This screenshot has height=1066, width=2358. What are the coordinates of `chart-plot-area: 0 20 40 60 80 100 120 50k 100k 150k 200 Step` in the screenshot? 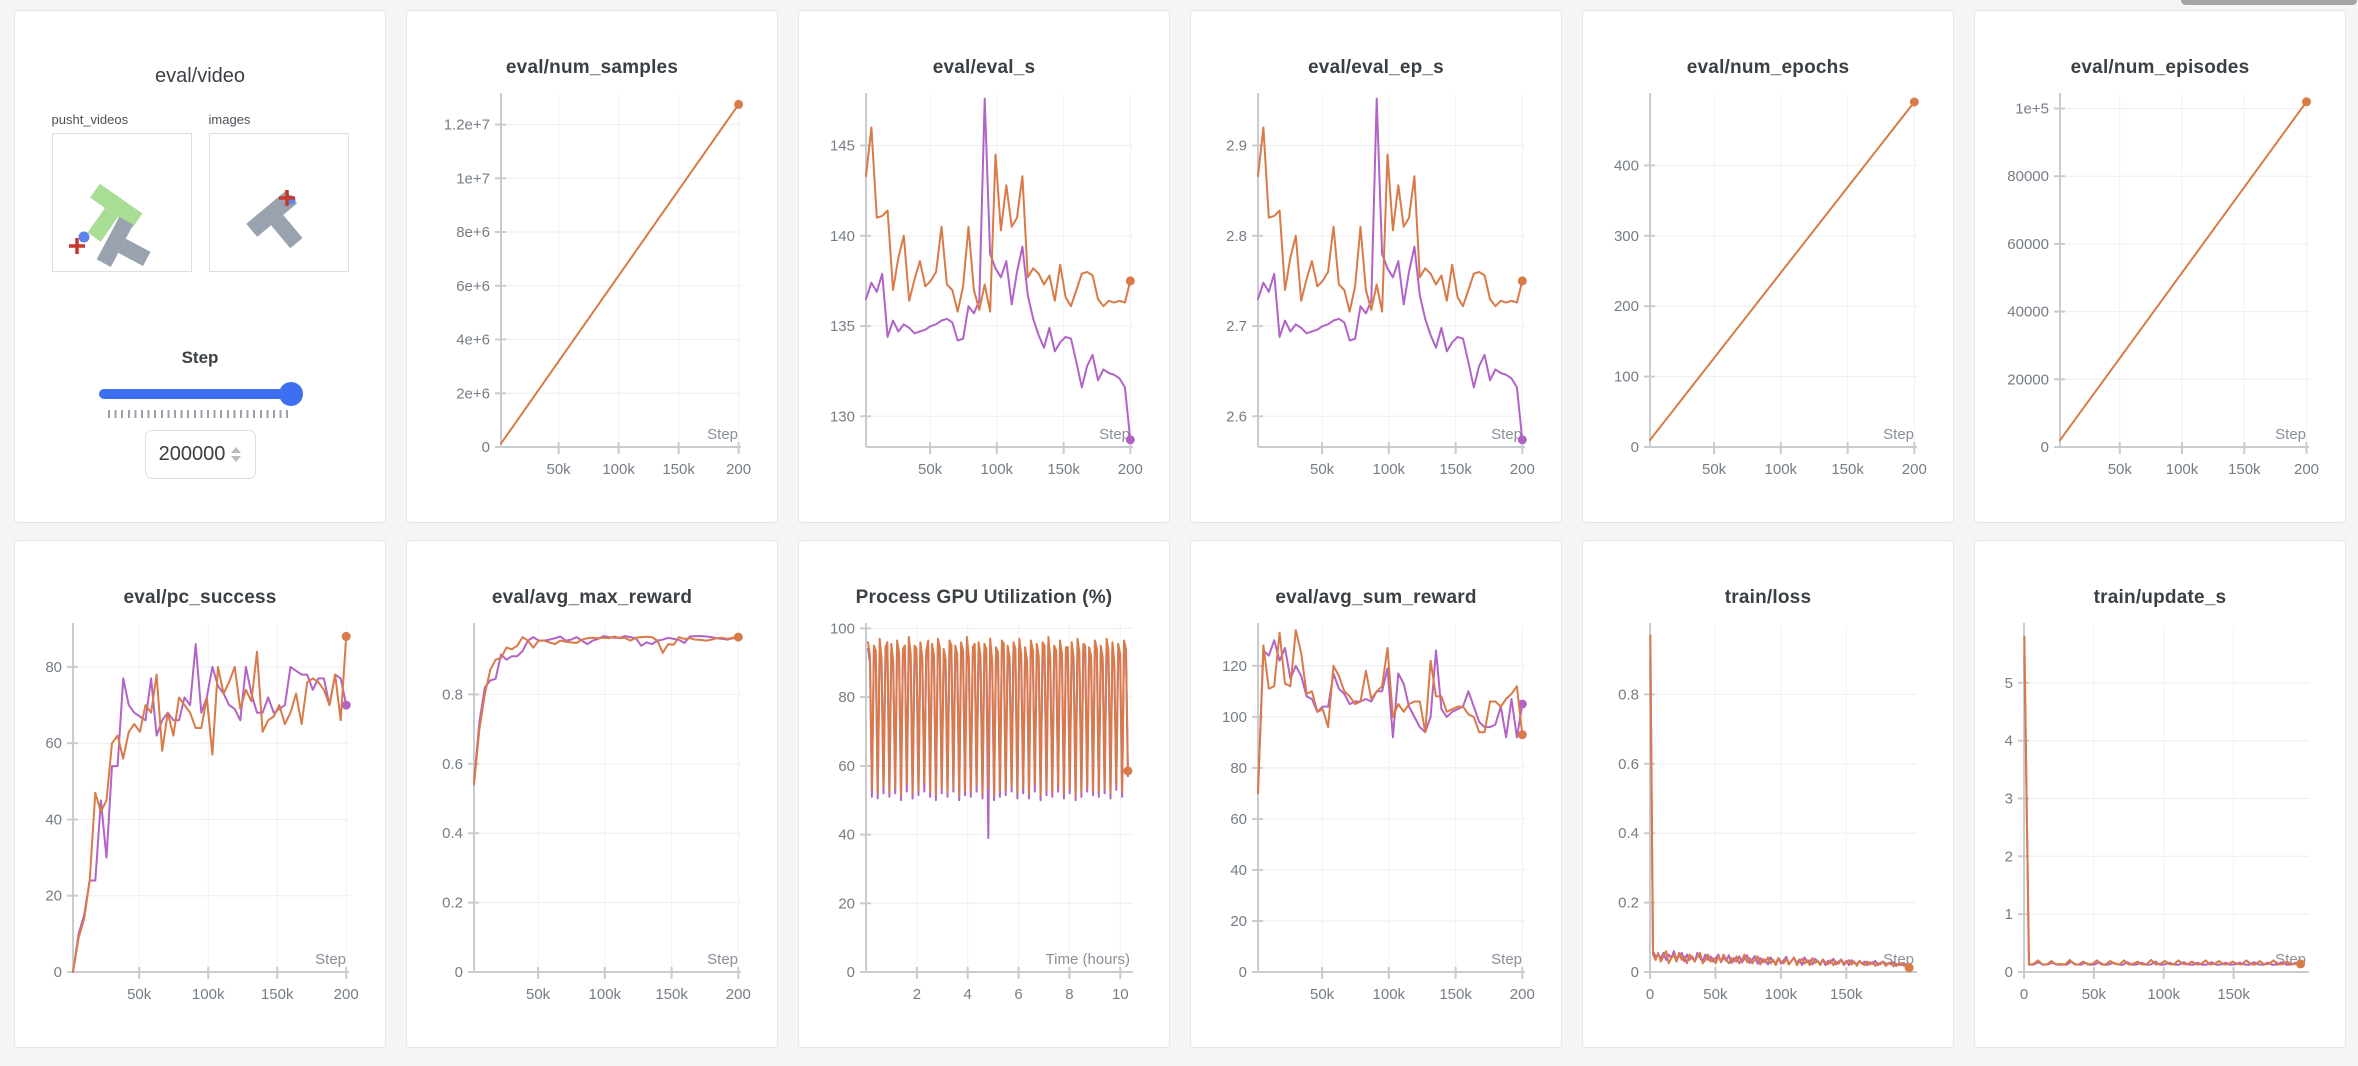 It's located at (1376, 794).